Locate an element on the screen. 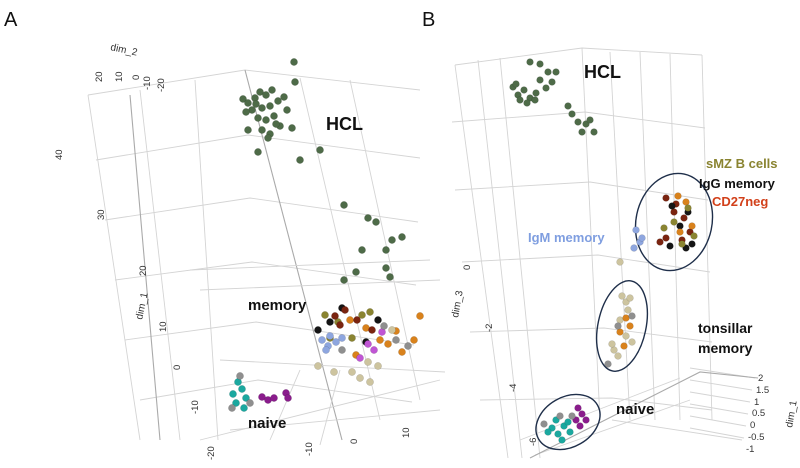 Image resolution: width=800 pixels, height=468 pixels. a-dim3-tick: 0 is located at coordinates (354, 441).